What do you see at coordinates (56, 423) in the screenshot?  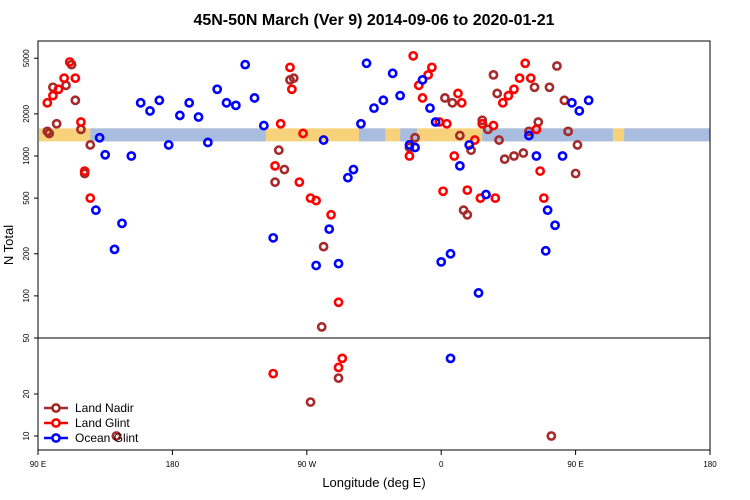 I see `legend-marker-land_glint` at bounding box center [56, 423].